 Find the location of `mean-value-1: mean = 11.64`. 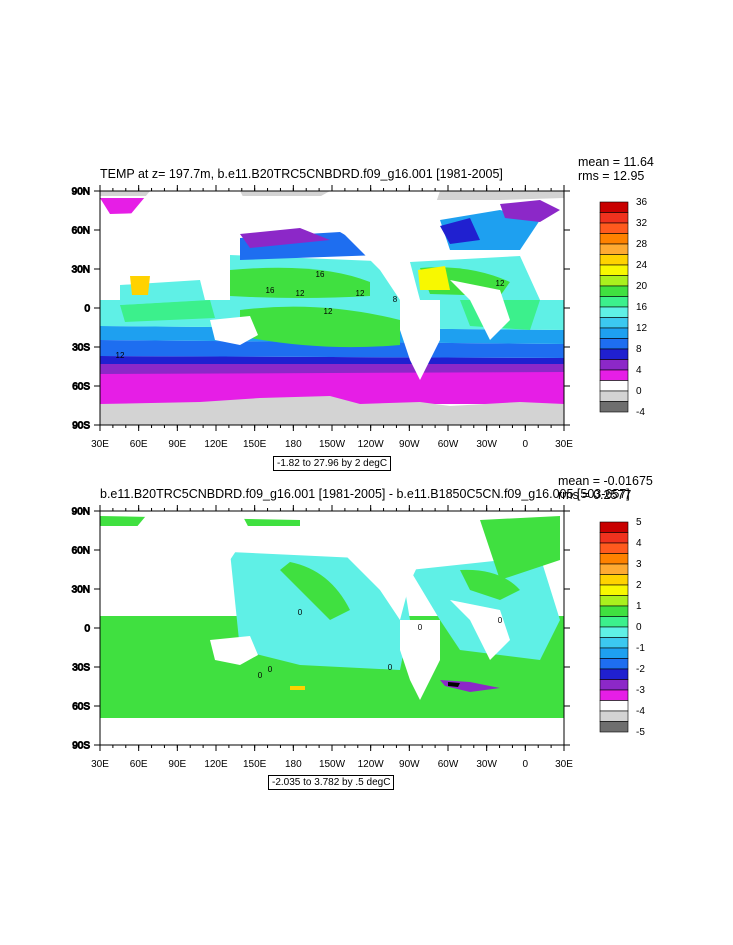

mean-value-1: mean = 11.64 is located at coordinates (616, 162).